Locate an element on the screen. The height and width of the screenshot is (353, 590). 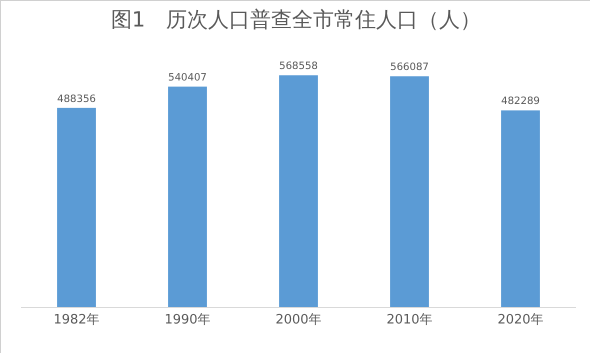
data-label: 540407 is located at coordinates (187, 78).